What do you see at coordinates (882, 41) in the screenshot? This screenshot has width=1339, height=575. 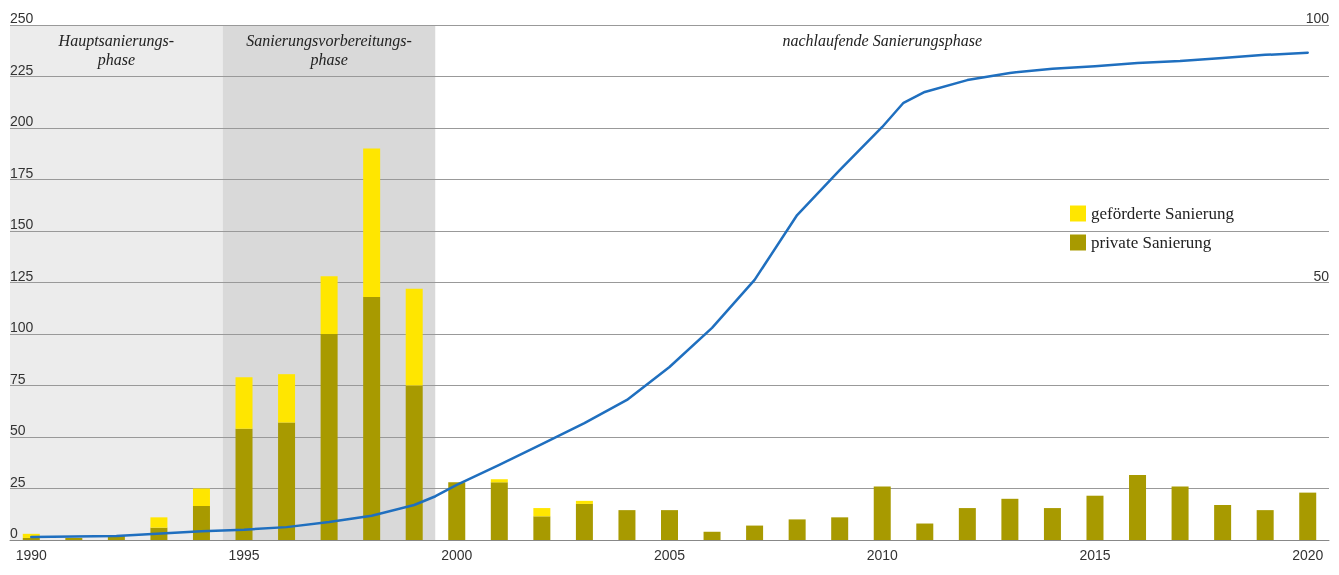 I see `band-label: nachlaufende Sanierungsphase` at bounding box center [882, 41].